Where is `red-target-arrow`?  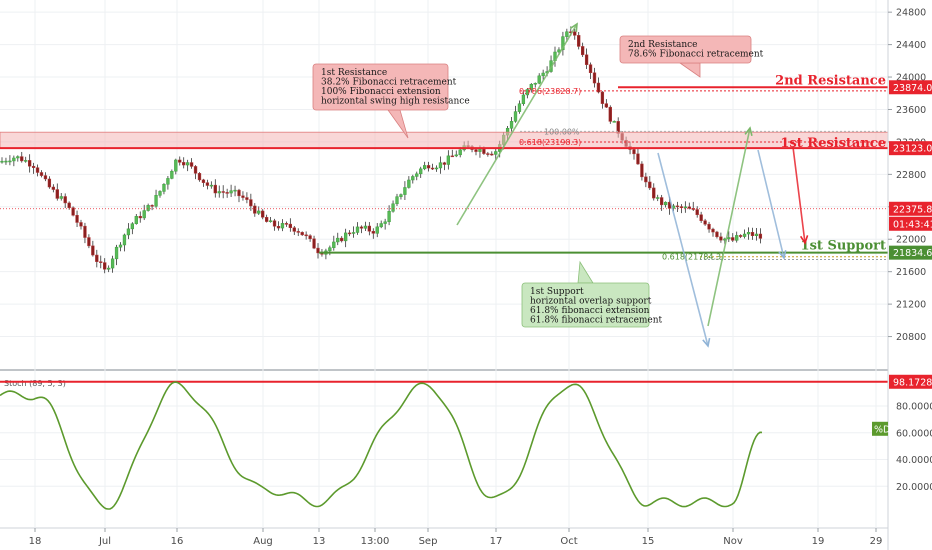
red-target-arrow is located at coordinates (799, 195).